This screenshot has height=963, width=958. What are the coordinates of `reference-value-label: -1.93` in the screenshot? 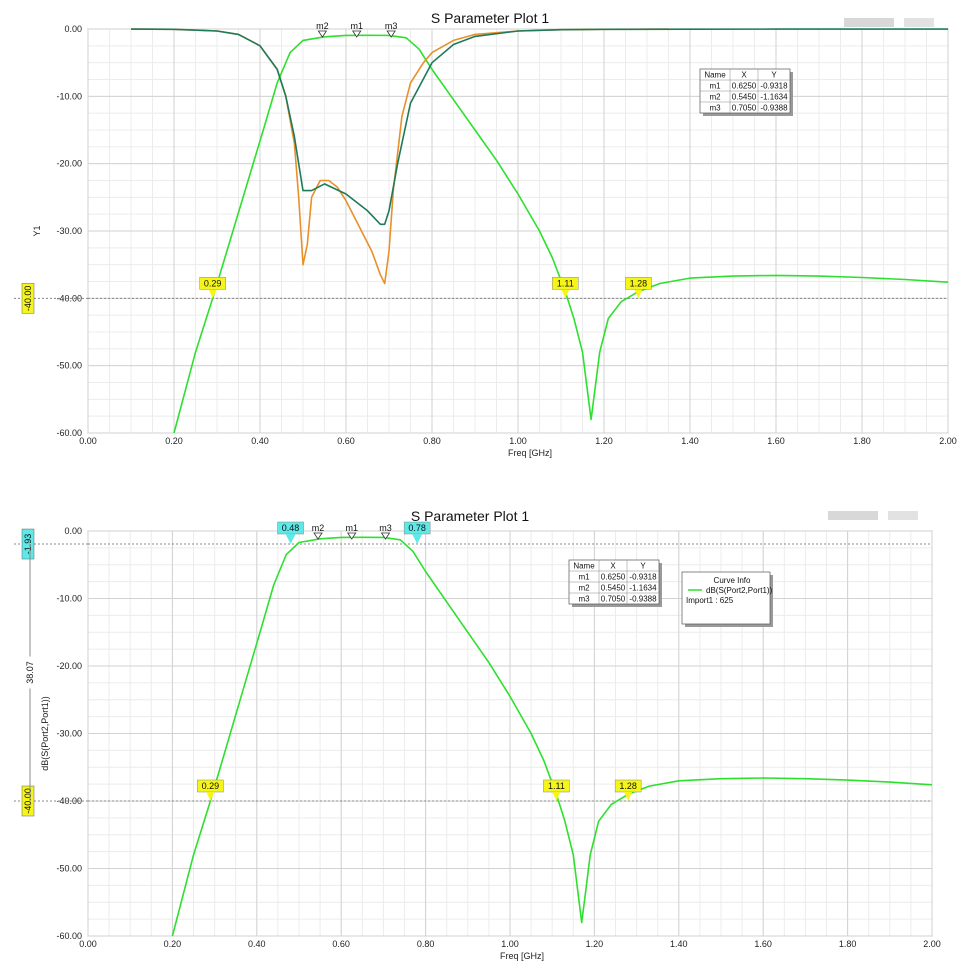 It's located at (28, 544).